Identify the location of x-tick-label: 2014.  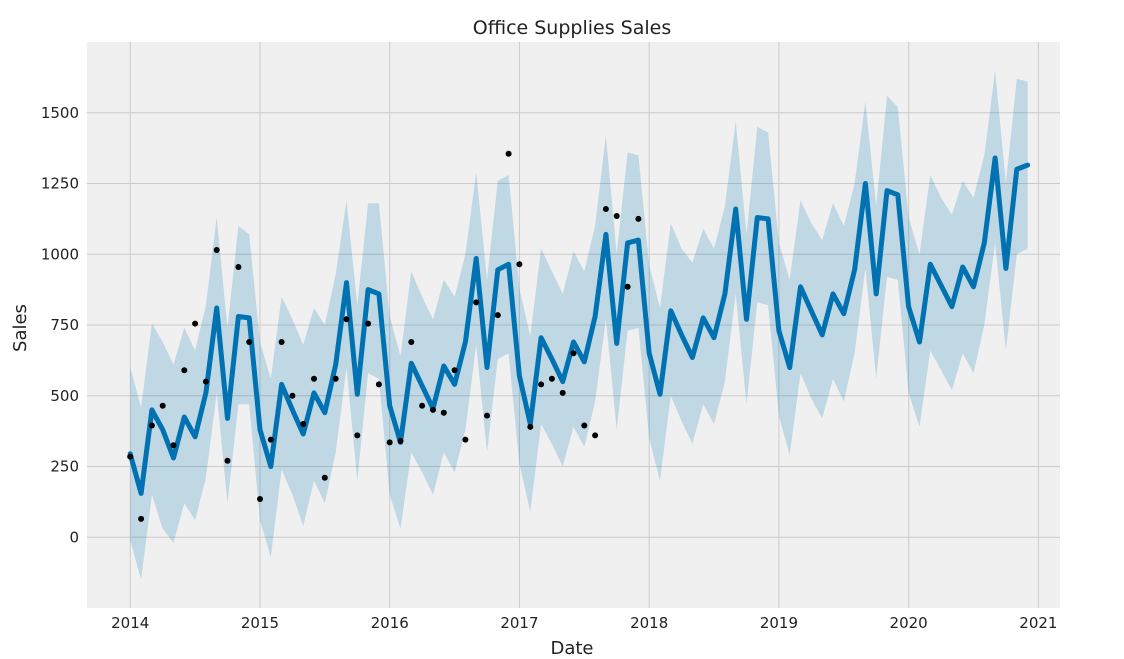
(130, 623).